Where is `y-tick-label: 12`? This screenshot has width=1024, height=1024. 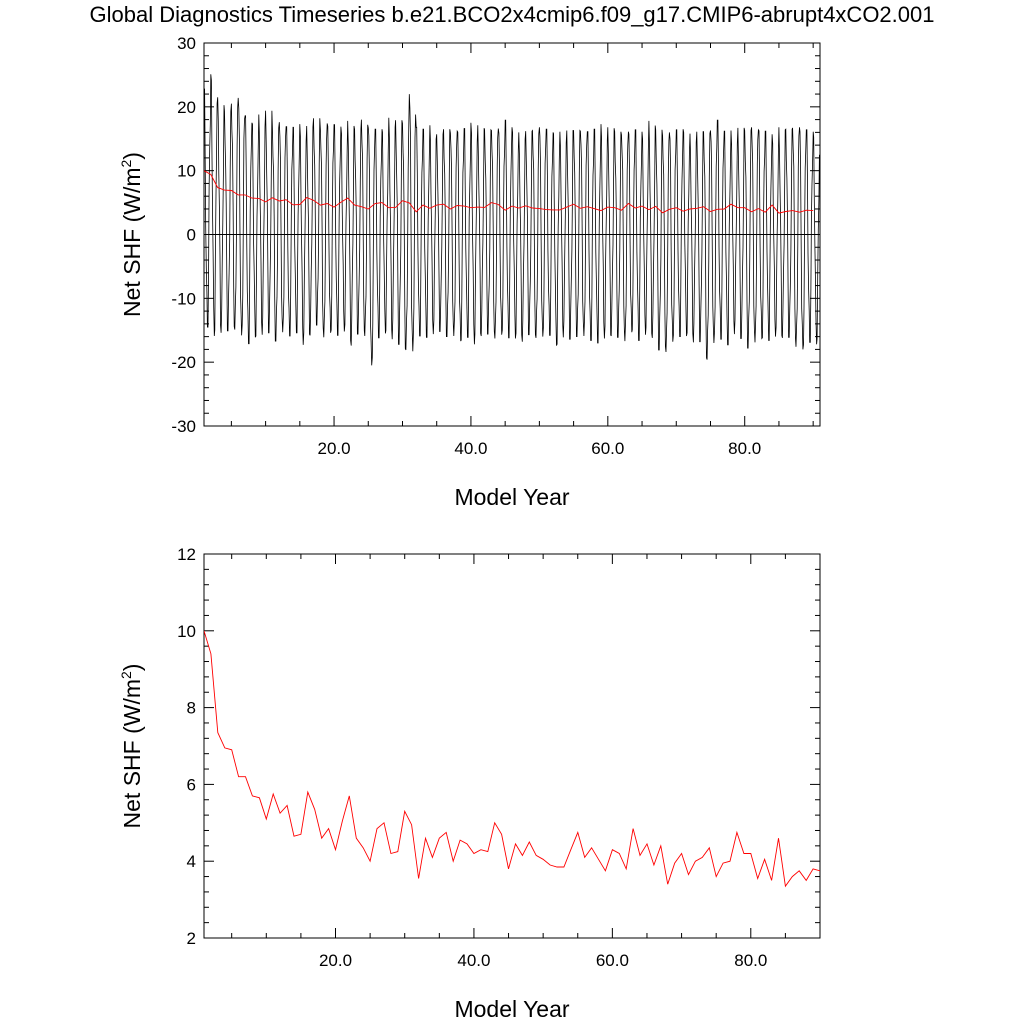
y-tick-label: 12 is located at coordinates (186, 554).